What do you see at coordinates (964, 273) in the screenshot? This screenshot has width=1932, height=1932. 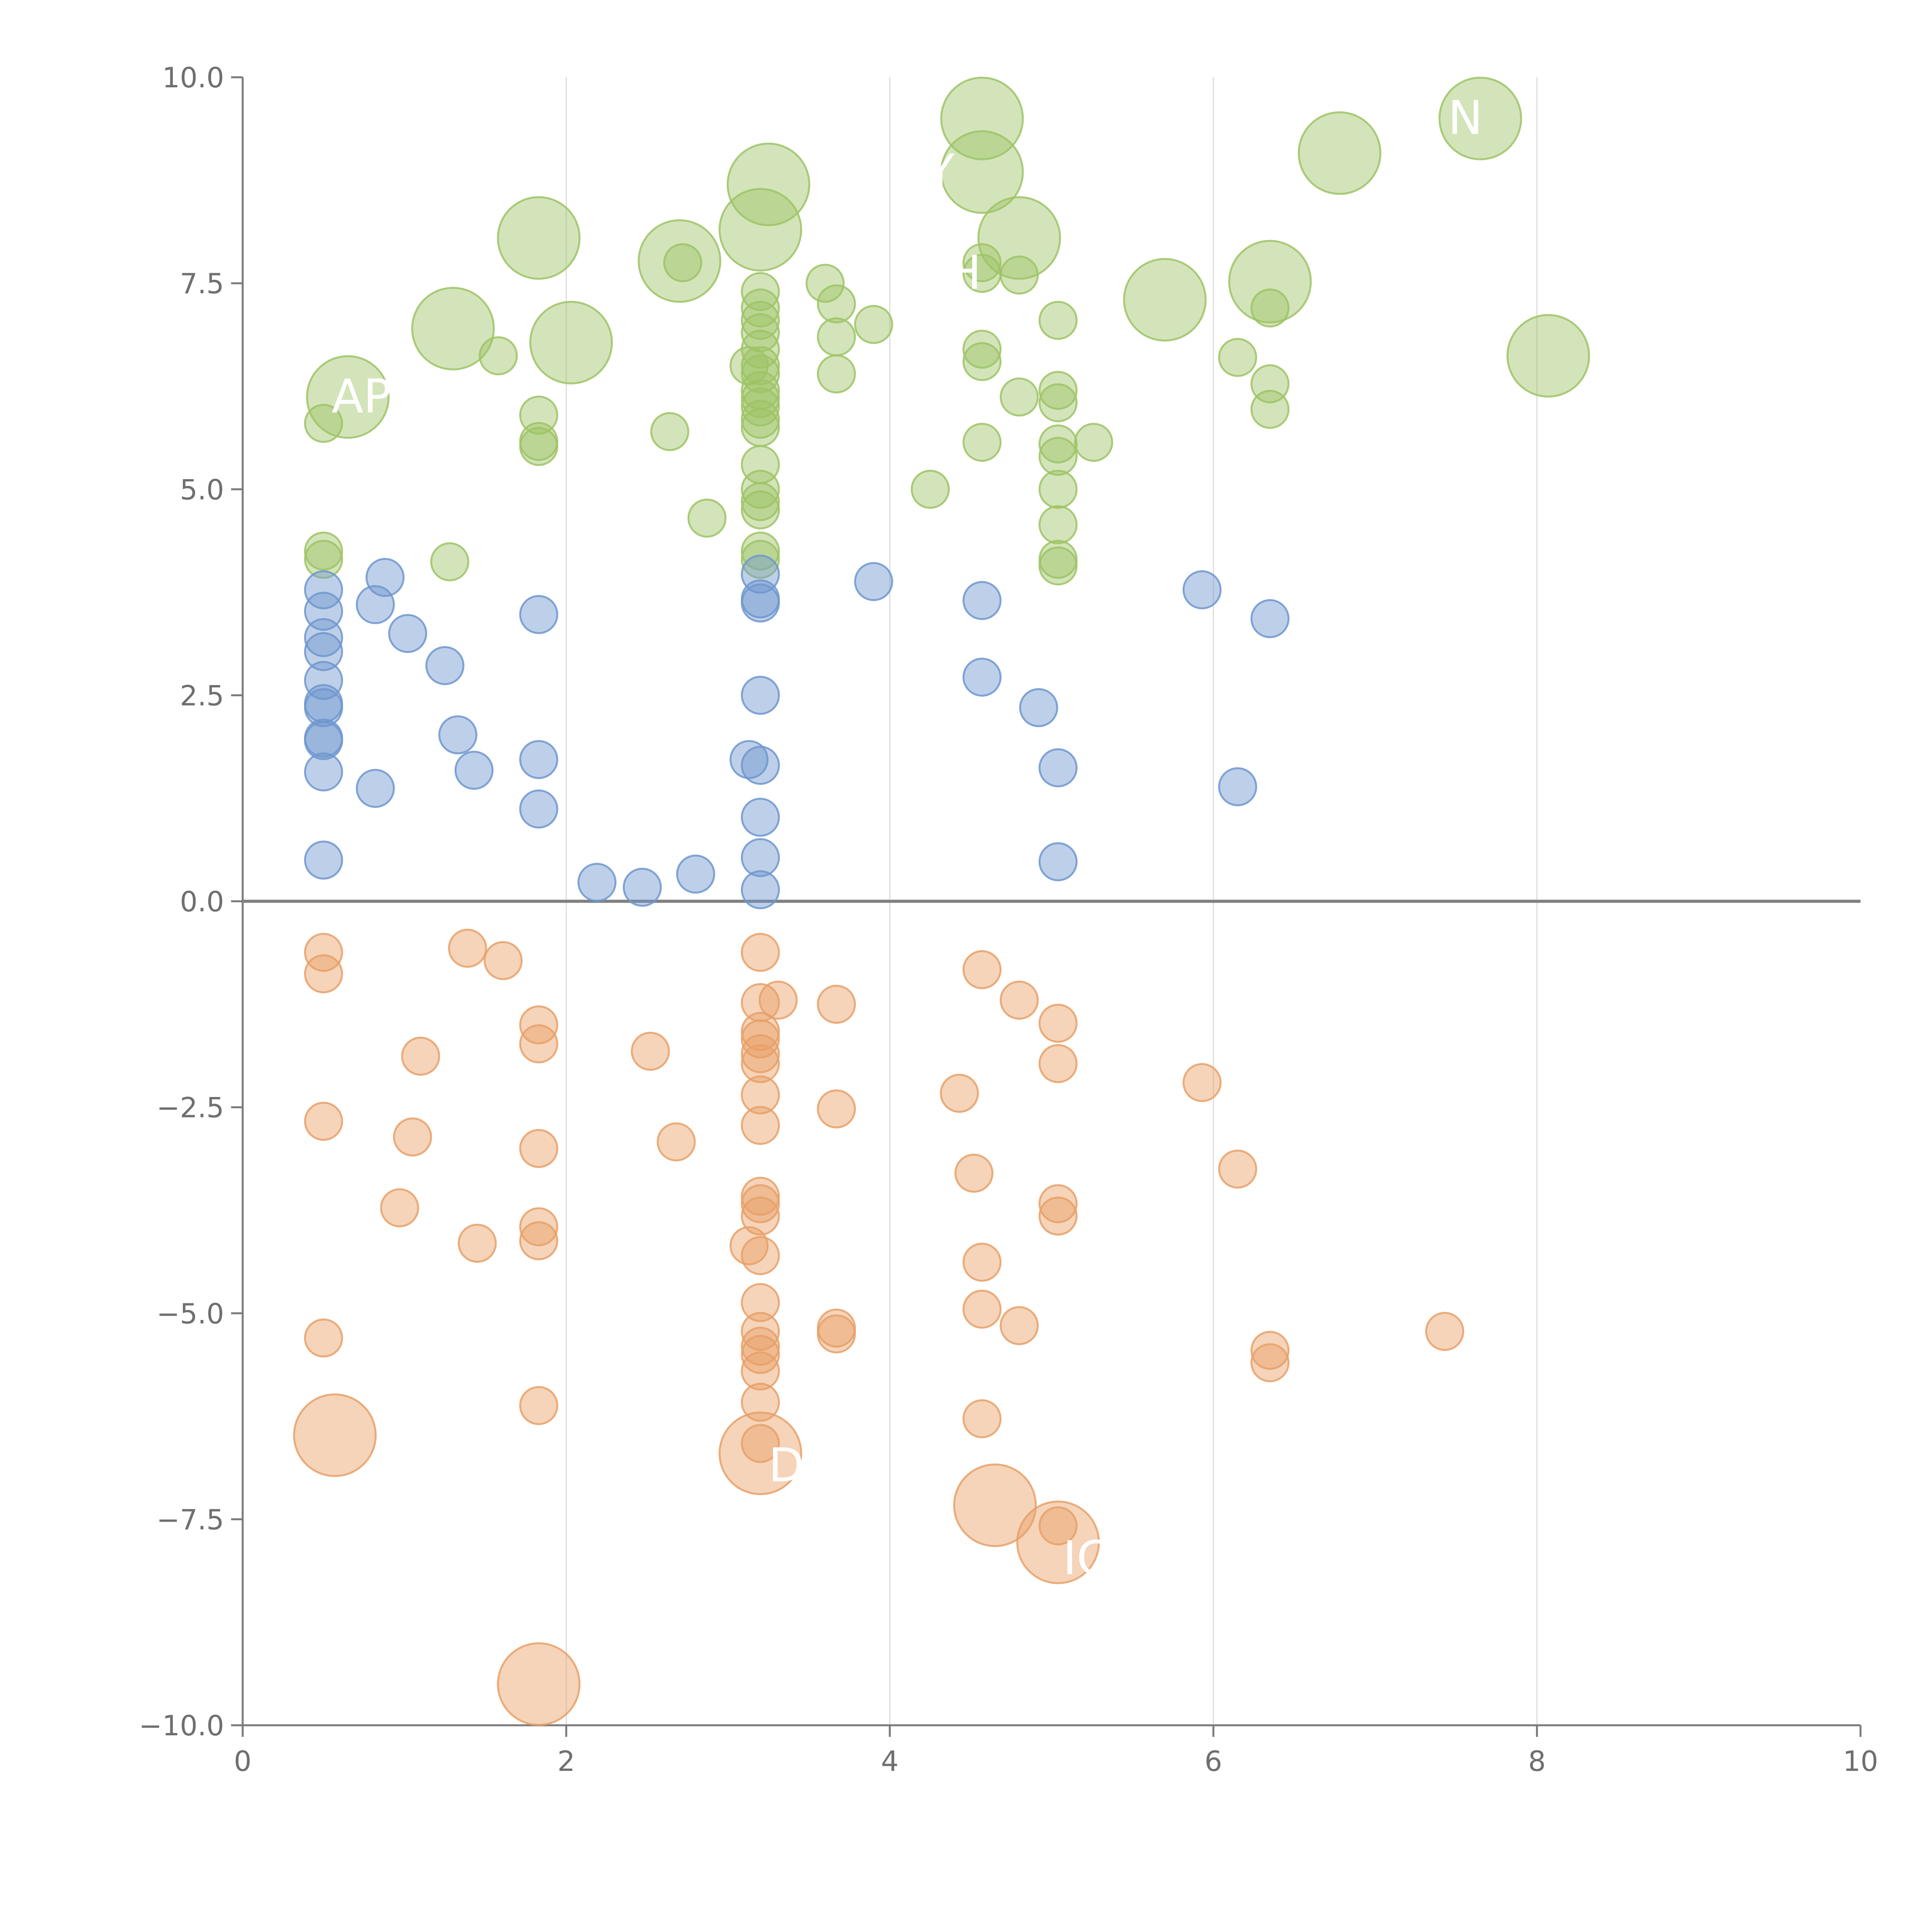 I see `bubble-label: H` at bounding box center [964, 273].